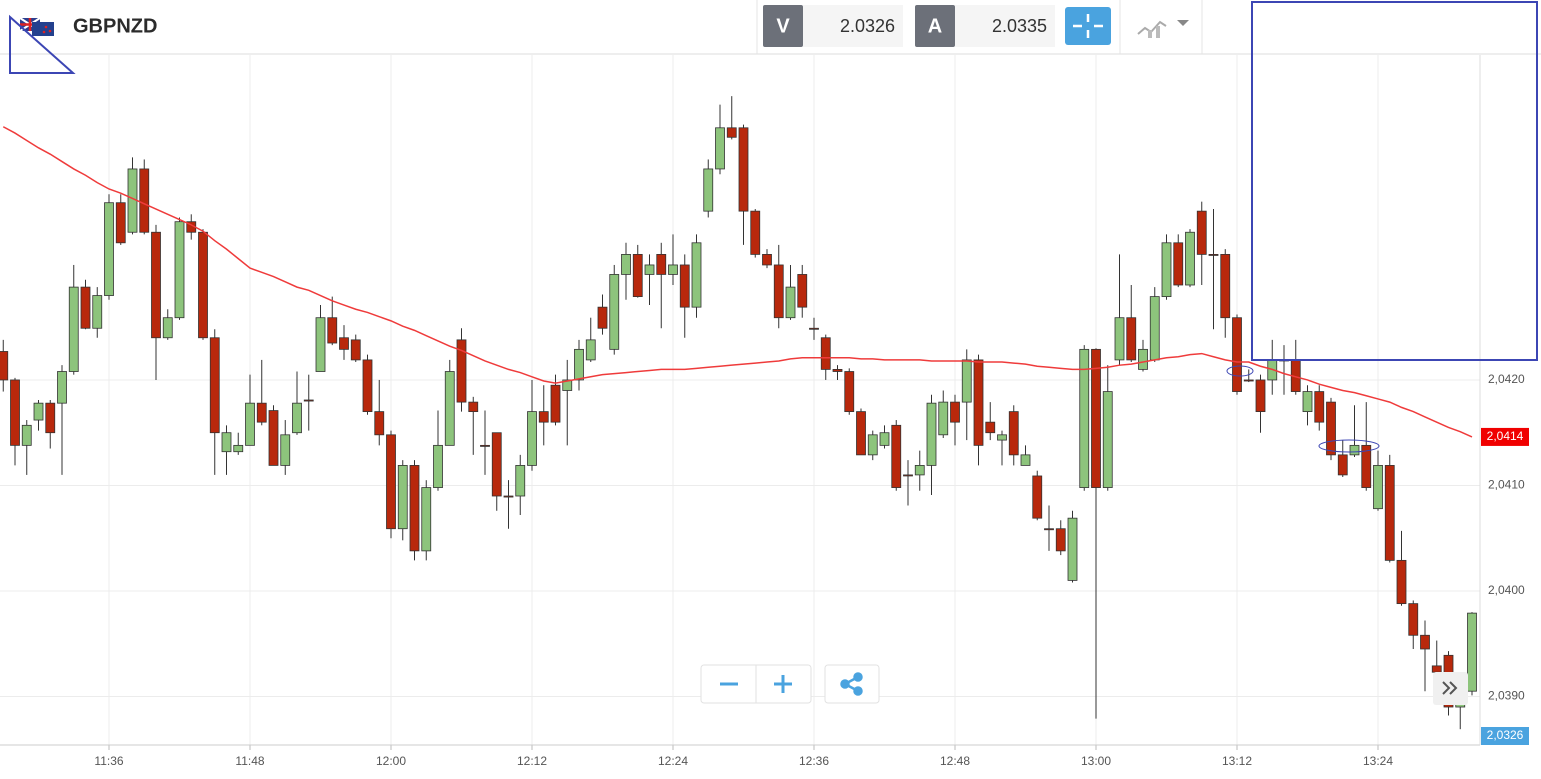 This screenshot has height=779, width=1541. I want to click on zoom-in-button, so click(783, 684).